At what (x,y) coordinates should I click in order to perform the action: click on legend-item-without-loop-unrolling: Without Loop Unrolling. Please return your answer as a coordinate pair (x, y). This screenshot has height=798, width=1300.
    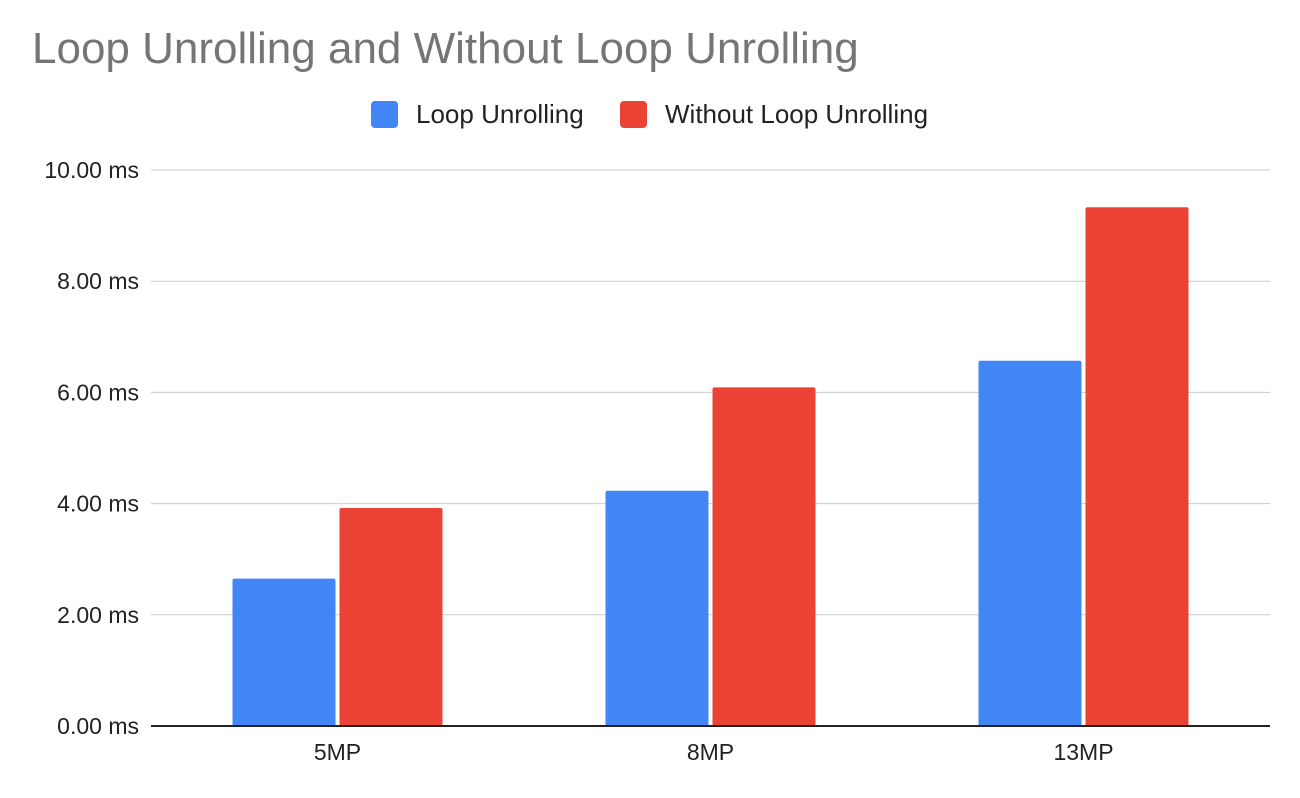
    Looking at the image, I should click on (774, 114).